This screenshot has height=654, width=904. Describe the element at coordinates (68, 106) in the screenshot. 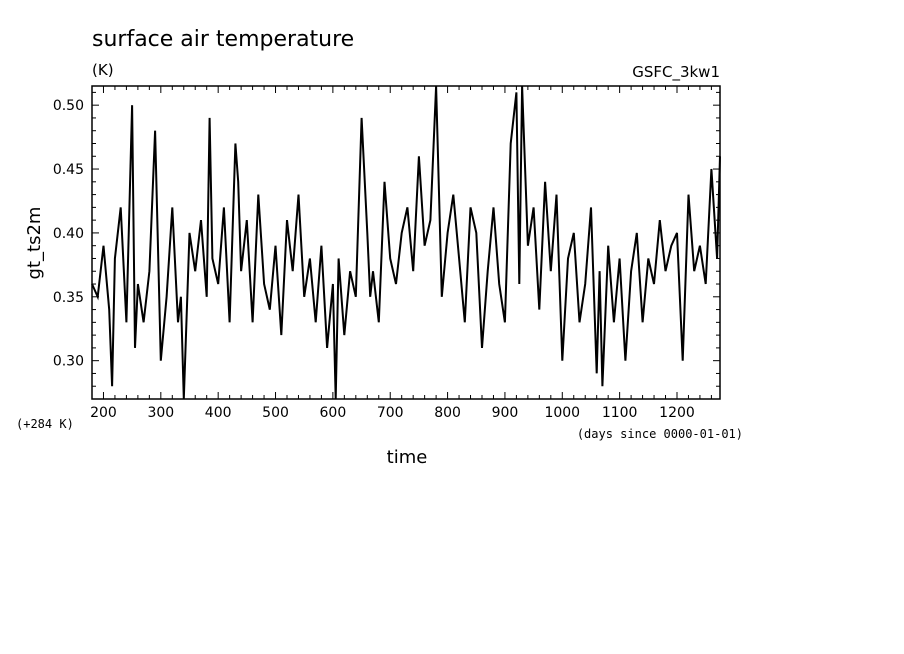

I see `y-tick-label: 0.50` at that location.